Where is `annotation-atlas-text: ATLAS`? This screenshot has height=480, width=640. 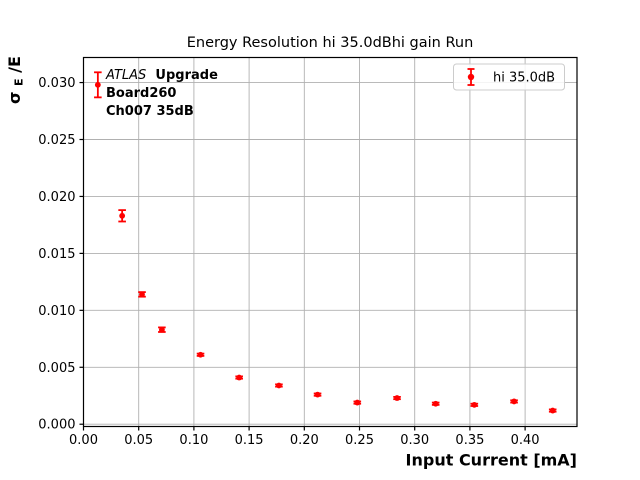 annotation-atlas-text: ATLAS is located at coordinates (125, 75).